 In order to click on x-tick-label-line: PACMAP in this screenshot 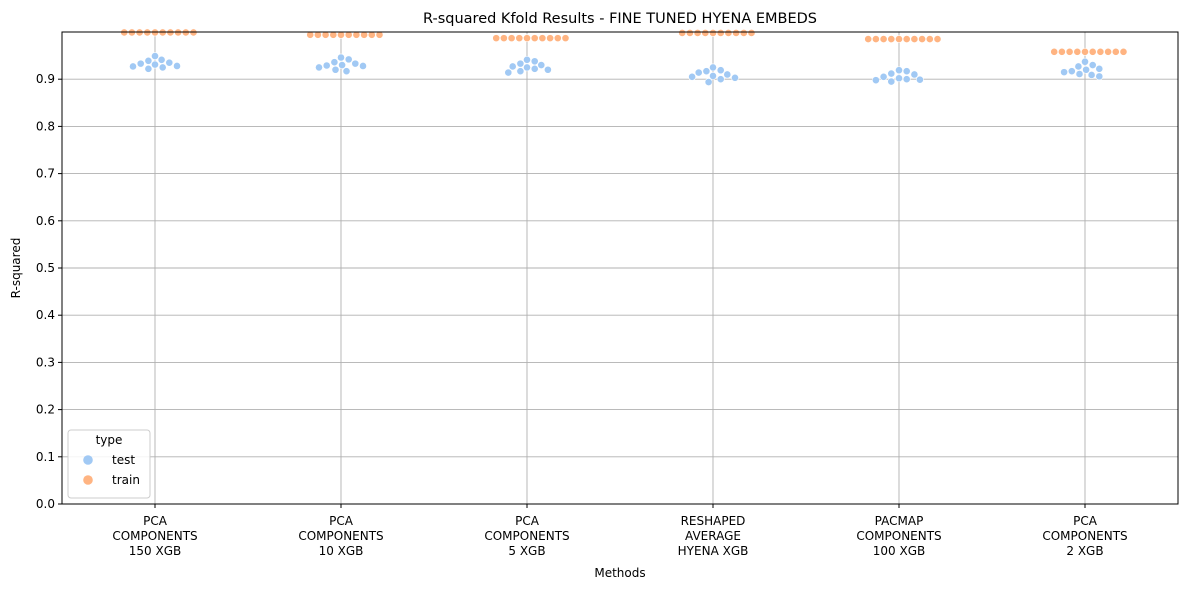, I will do `click(899, 521)`.